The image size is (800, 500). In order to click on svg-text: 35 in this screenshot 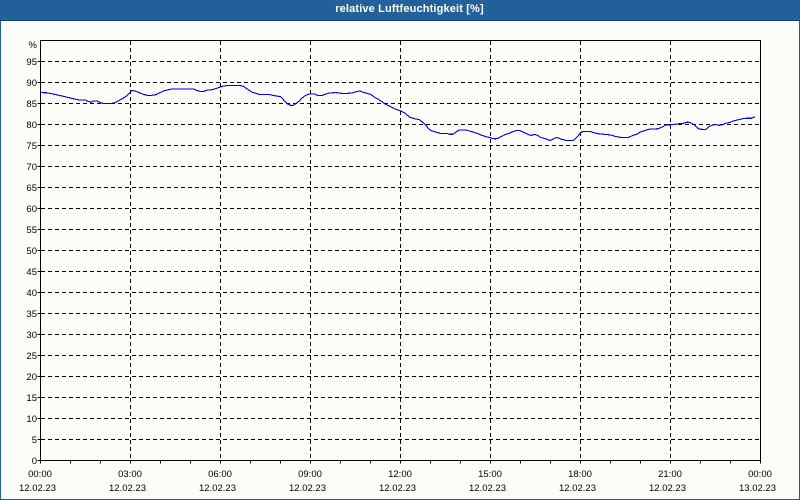, I will do `click(31, 314)`.